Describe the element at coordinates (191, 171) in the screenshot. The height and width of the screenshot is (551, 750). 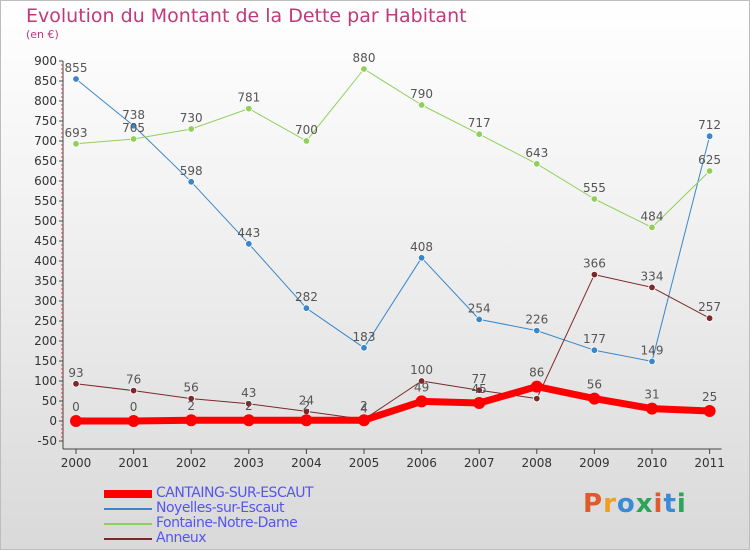
I see `data-label: 598` at that location.